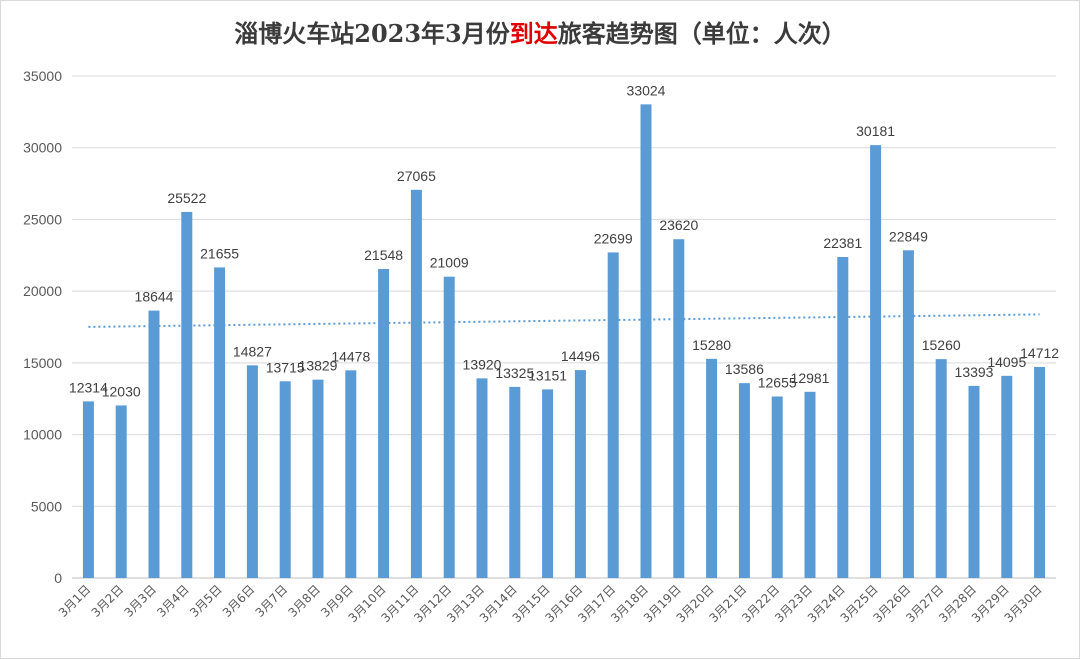 The height and width of the screenshot is (659, 1080). Describe the element at coordinates (580, 356) in the screenshot. I see `data-label: 14496` at that location.